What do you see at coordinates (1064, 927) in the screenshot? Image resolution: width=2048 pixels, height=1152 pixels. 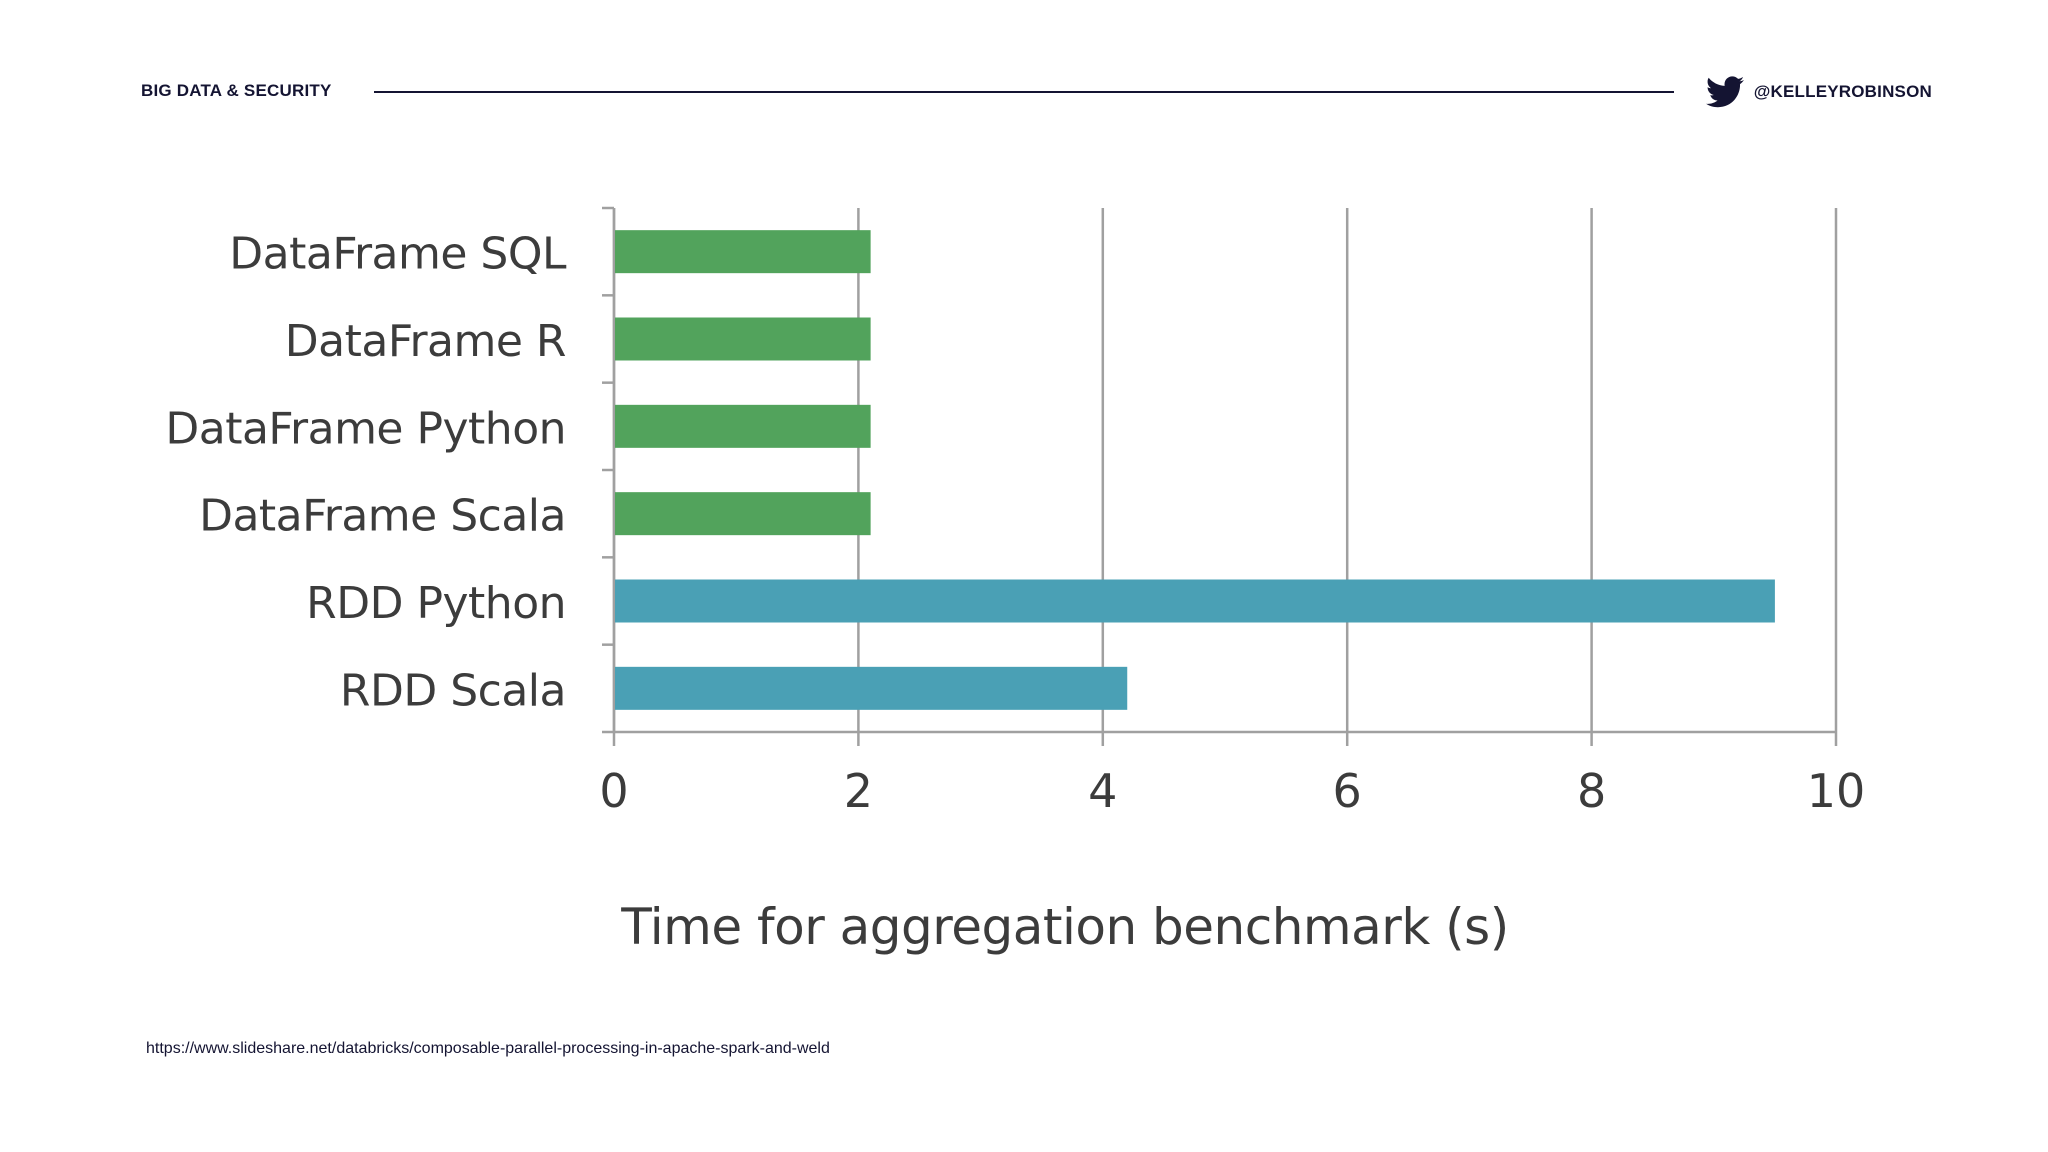 I see `x-axis-title: Time for aggregation benchmark (s)` at bounding box center [1064, 927].